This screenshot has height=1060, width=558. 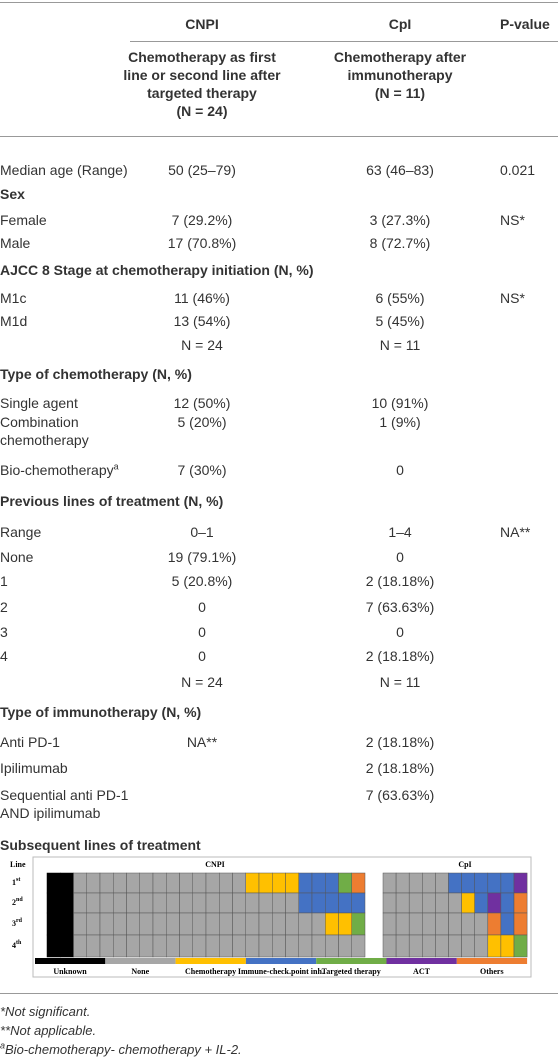 I want to click on footnote-text: Bio-chemotherapy- chemotherapy + IL-2., so click(x=123, y=1049).